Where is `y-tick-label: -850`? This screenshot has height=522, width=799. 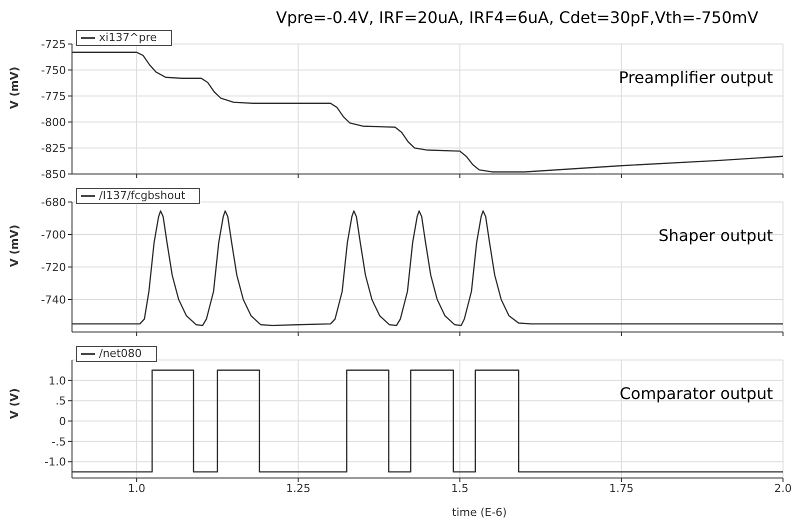 y-tick-label: -850 is located at coordinates (53, 174).